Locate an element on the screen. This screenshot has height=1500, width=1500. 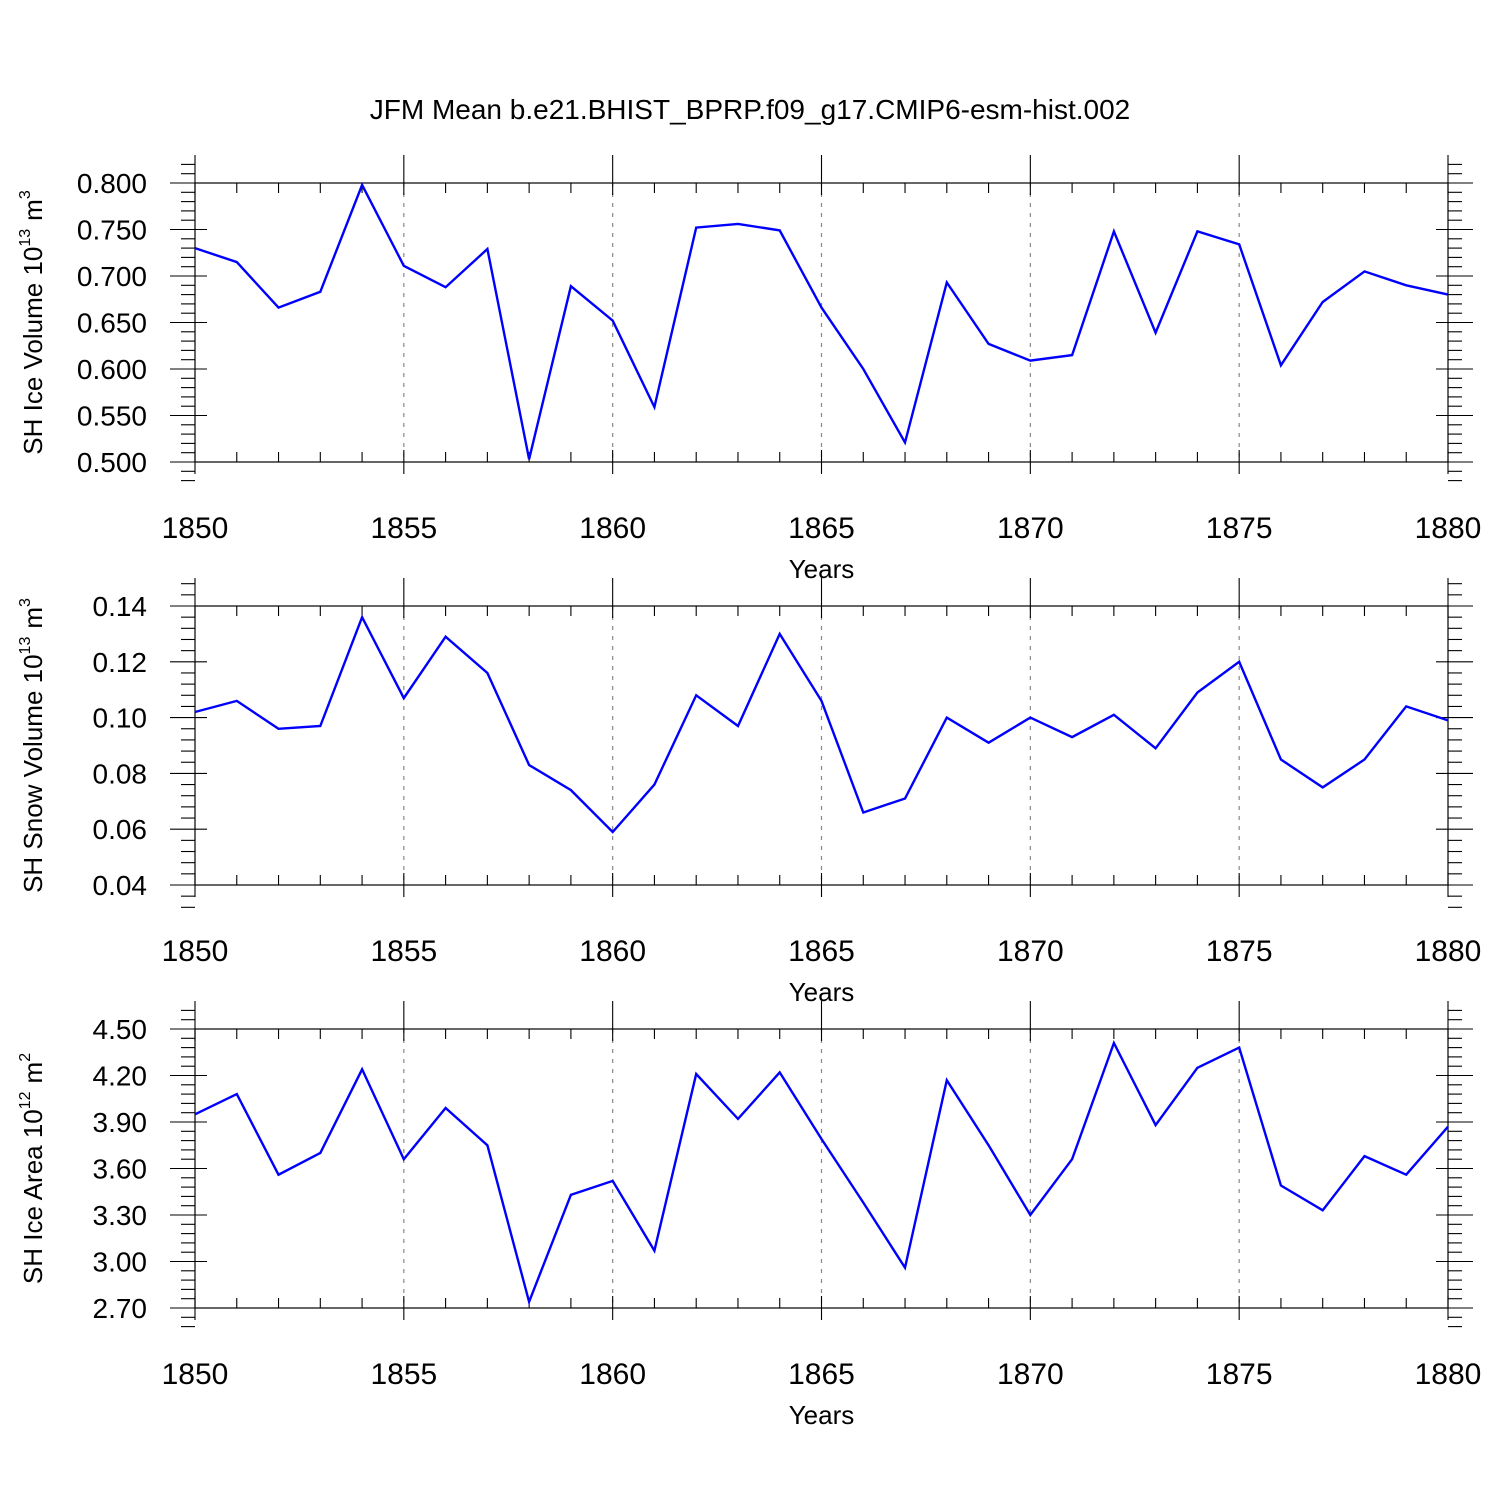
y-tick-label: 0.750 is located at coordinates (112, 230).